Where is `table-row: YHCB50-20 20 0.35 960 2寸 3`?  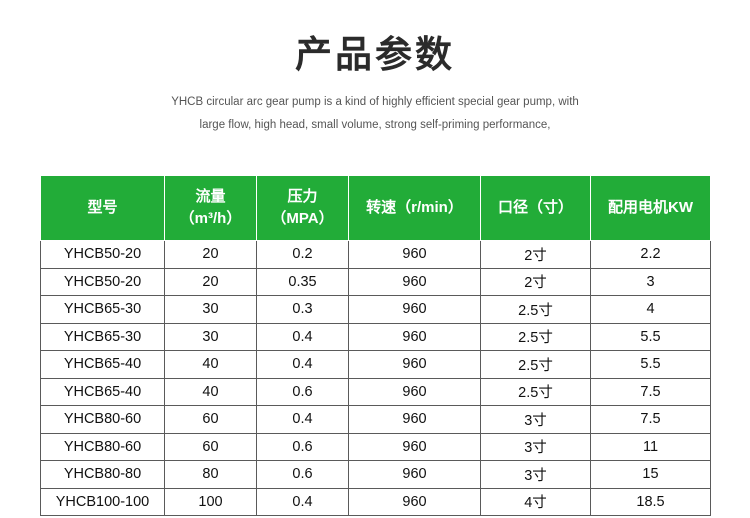 table-row: YHCB50-20 20 0.35 960 2寸 3 is located at coordinates (375, 281).